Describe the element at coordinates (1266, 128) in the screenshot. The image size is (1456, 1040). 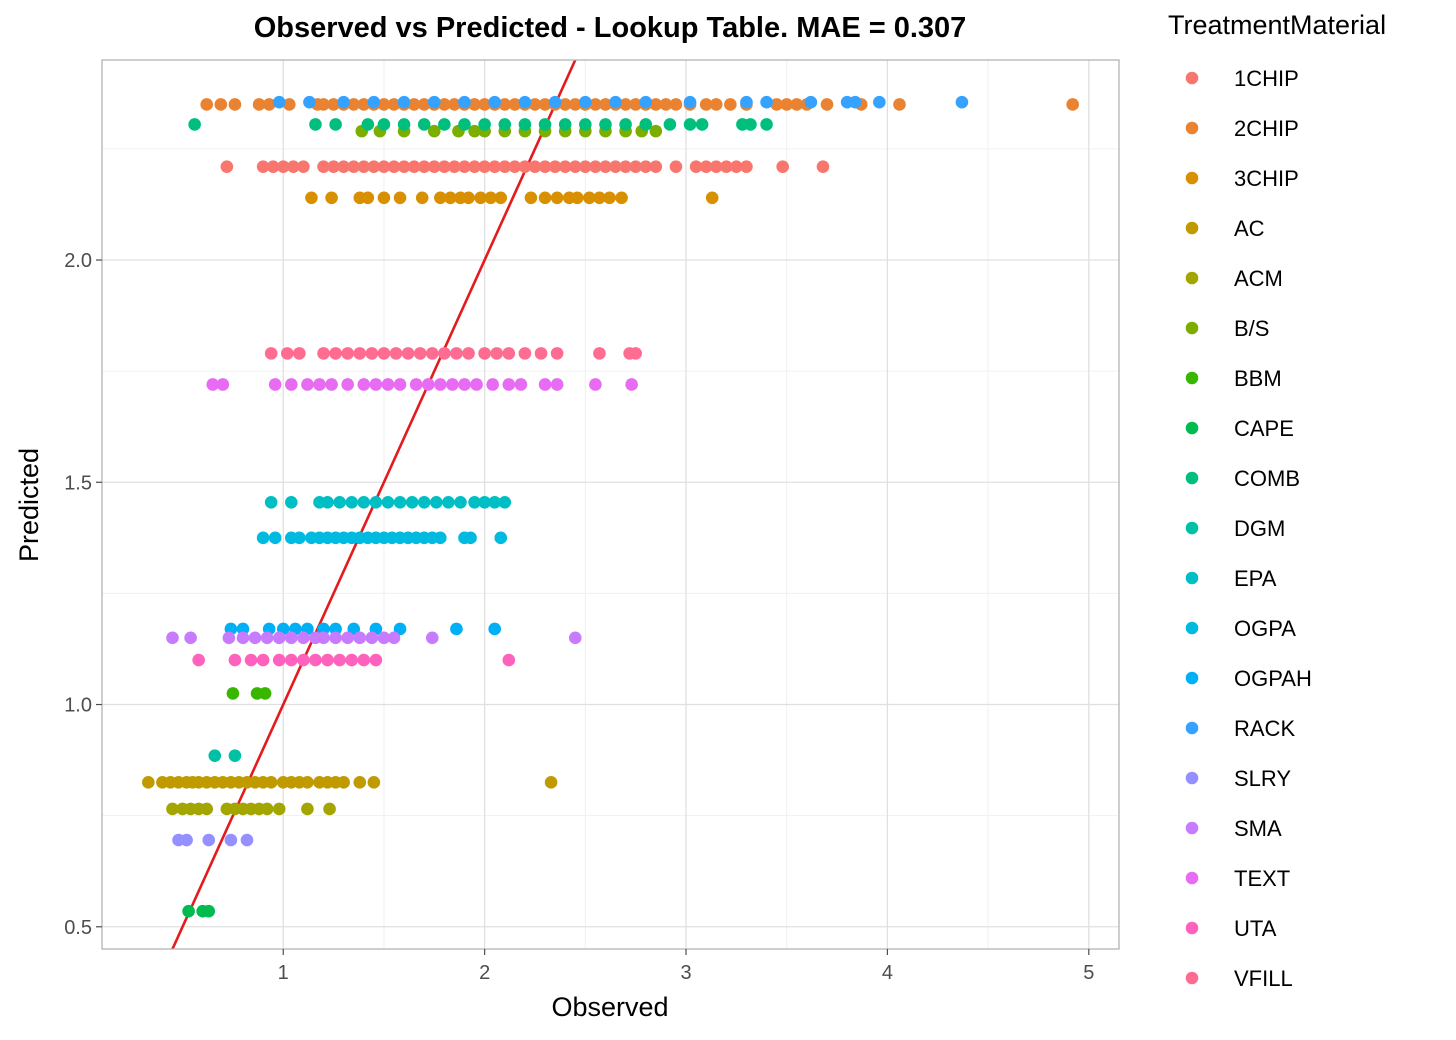
I see `legend-label: 2CHIP` at that location.